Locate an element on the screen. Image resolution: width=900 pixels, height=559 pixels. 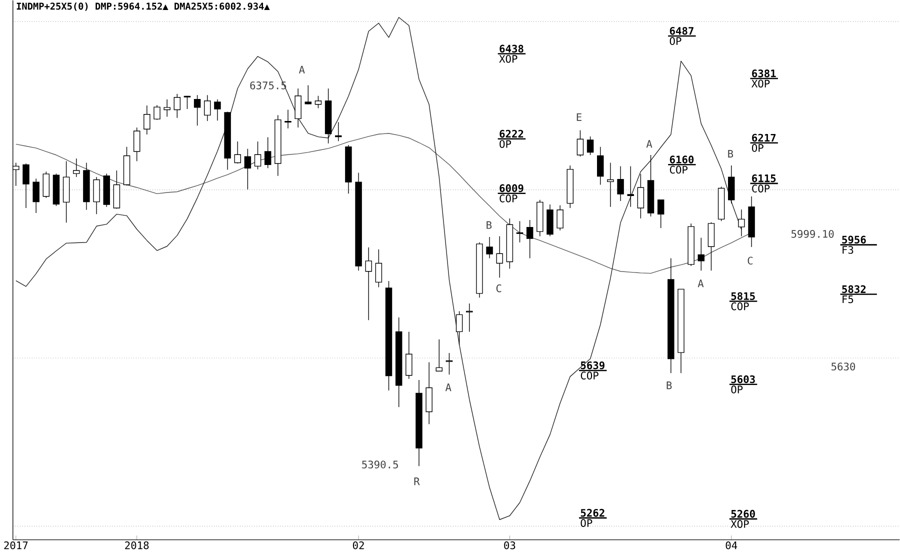
annotation: 6115 is located at coordinates (764, 178).